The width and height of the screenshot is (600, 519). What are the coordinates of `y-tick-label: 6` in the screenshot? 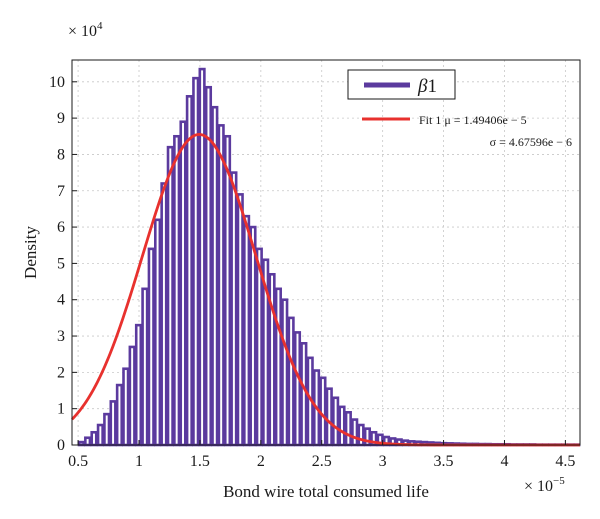 It's located at (61, 227).